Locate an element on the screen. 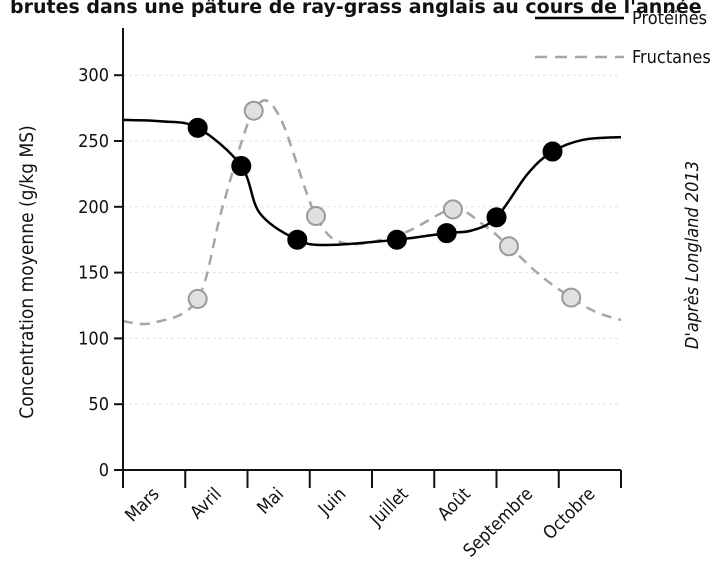  x-tick-label-juin: Juin is located at coordinates (332, 502).